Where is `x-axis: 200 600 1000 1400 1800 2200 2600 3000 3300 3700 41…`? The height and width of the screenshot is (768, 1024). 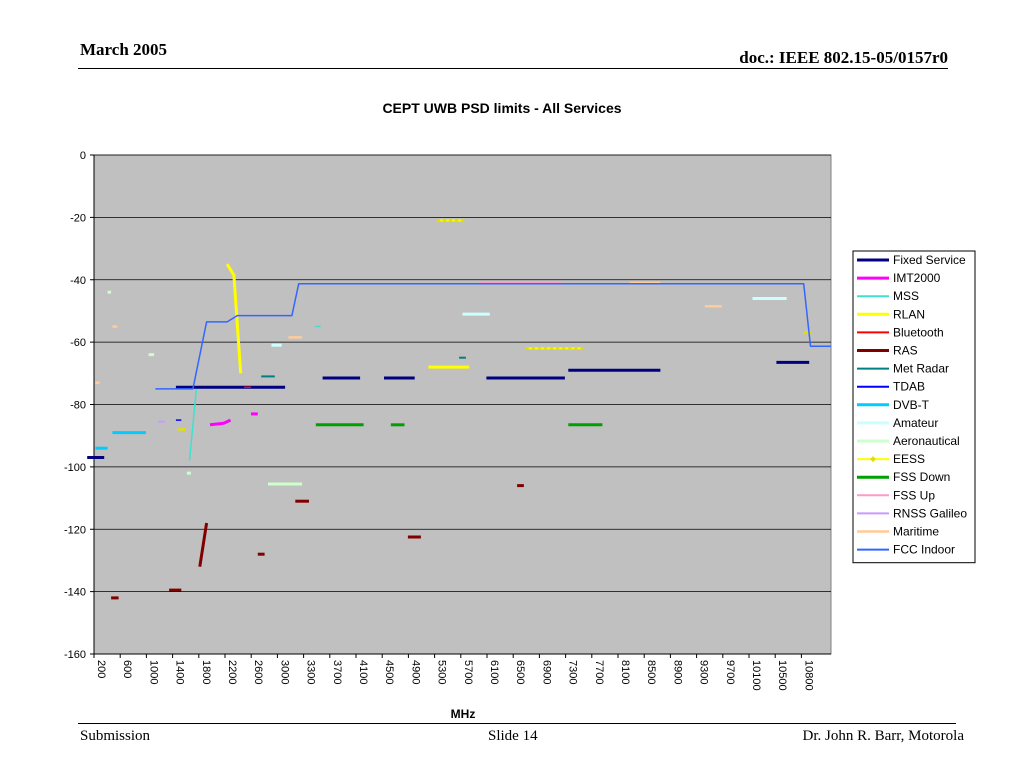 x-axis: 200 600 1000 1400 1800 2200 2600 3000 3300 3700 41… is located at coordinates (462, 672).